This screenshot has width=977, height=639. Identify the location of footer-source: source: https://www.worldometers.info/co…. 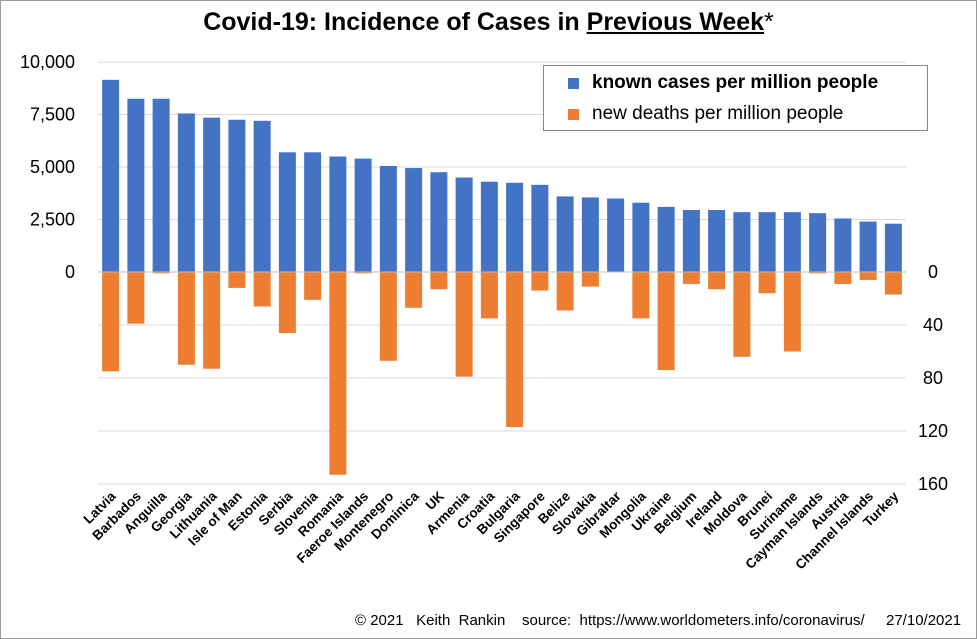
(693, 620).